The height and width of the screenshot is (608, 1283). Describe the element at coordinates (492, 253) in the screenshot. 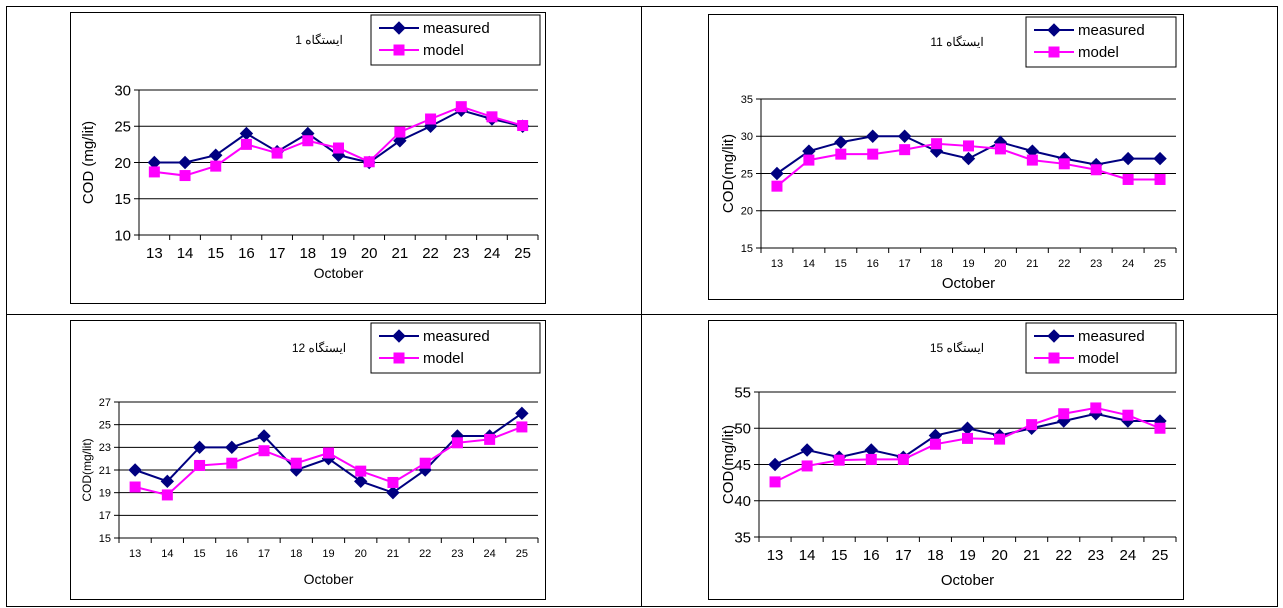

I see `x-tick-label: 24` at that location.